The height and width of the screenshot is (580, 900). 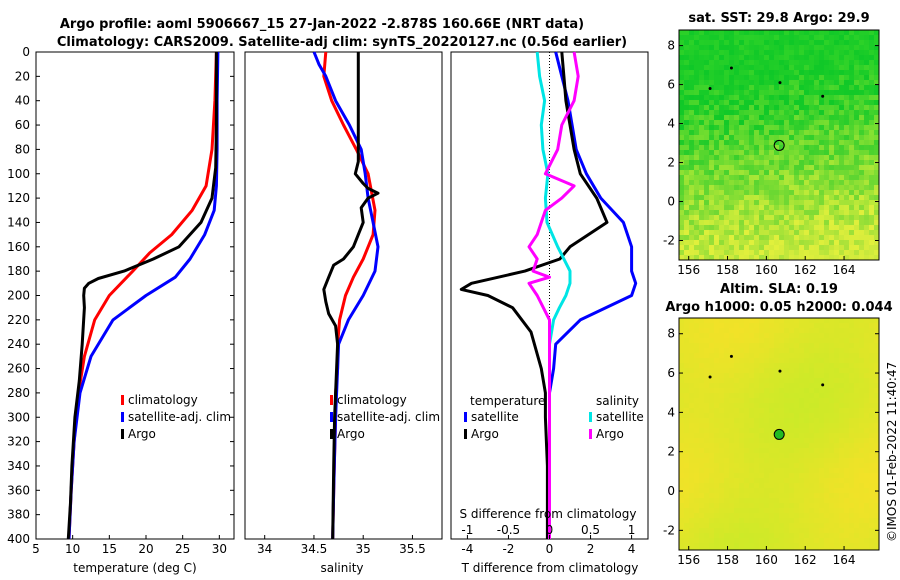 What do you see at coordinates (485, 434) in the screenshot?
I see `legend-t-argo-label: Argo` at bounding box center [485, 434].